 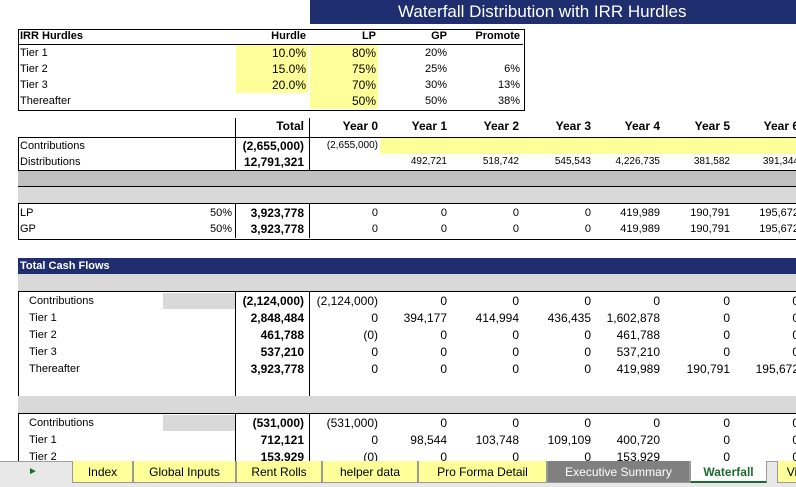 What do you see at coordinates (370, 472) in the screenshot?
I see `sheet-tab-helper-data: helper data` at bounding box center [370, 472].